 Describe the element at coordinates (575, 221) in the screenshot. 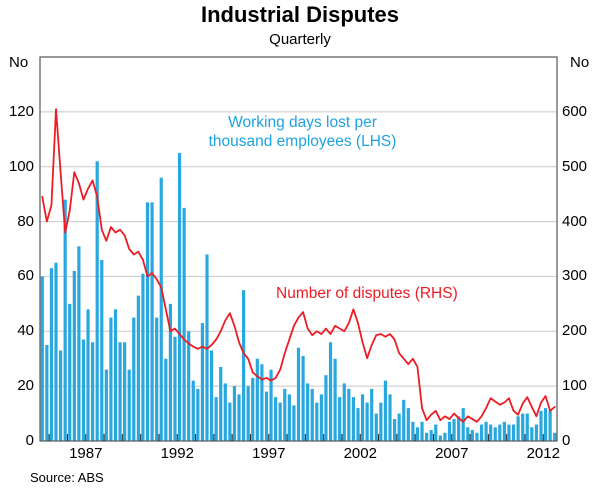

I see `y-axis-label-right: 400` at that location.